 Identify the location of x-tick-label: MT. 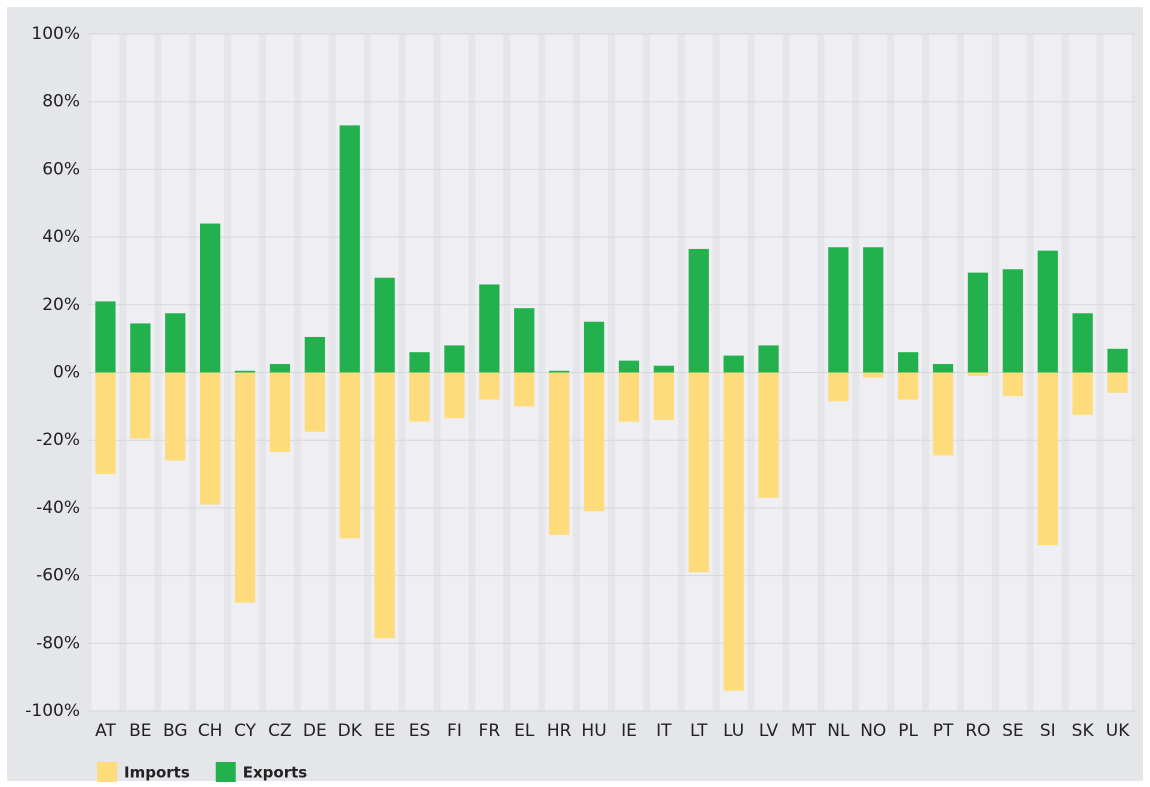
(804, 731).